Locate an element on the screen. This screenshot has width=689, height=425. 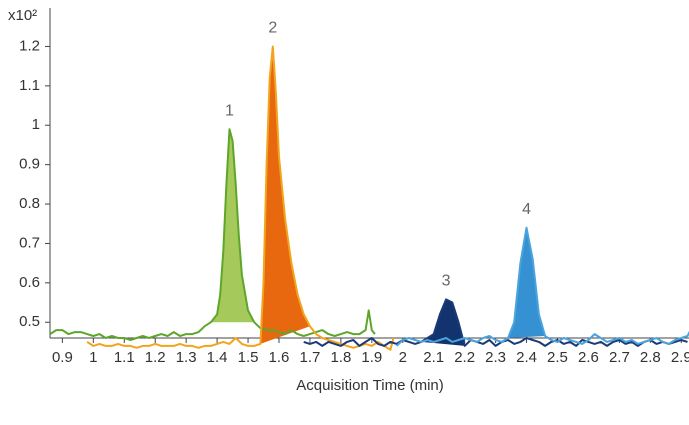
y-tick-label: 0.6 is located at coordinates (29, 282).